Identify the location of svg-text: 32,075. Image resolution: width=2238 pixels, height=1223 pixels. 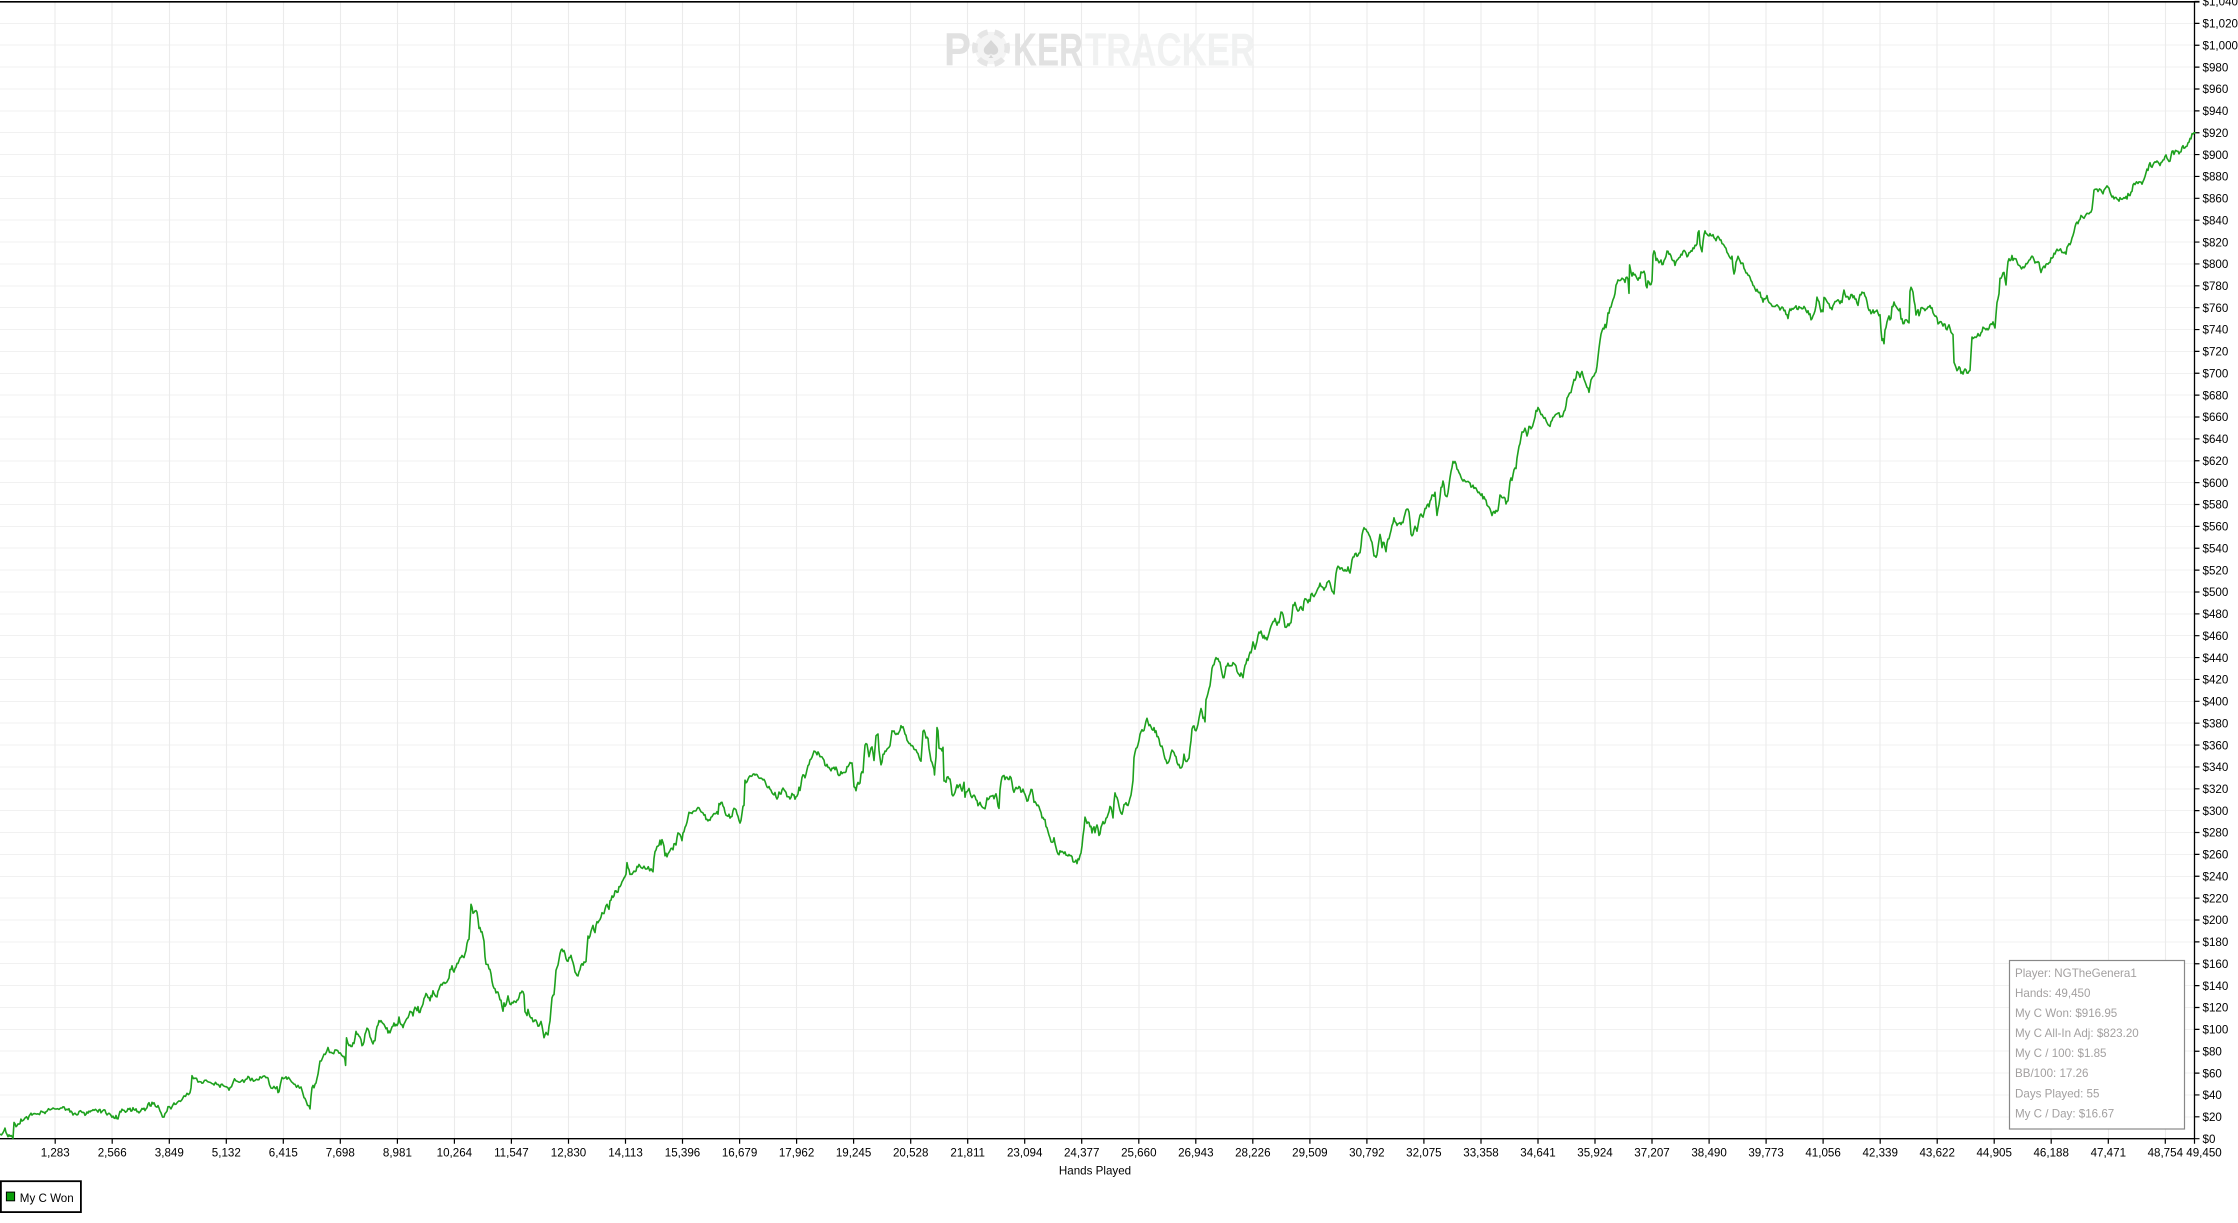
(1423, 1153).